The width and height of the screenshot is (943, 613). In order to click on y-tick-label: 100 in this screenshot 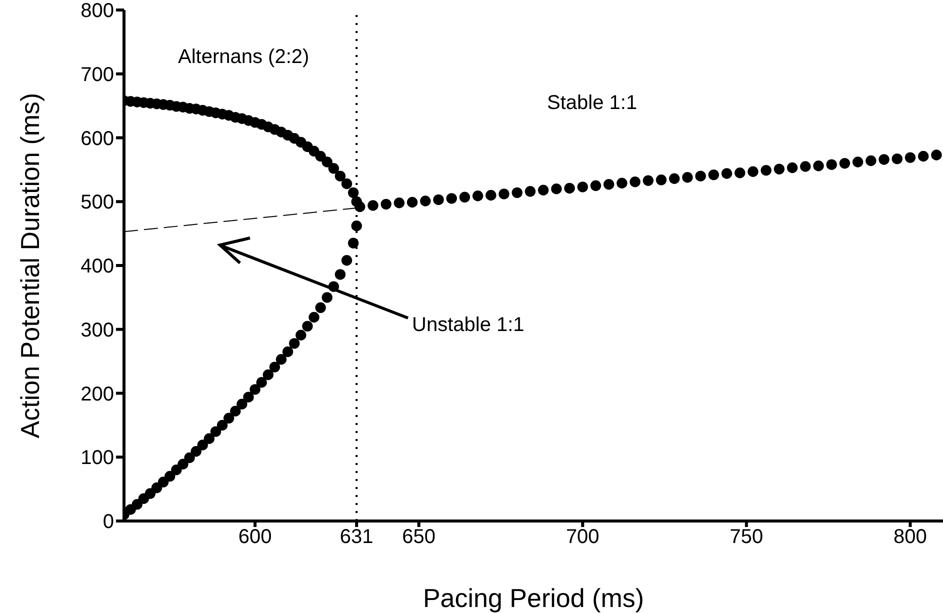, I will do `click(97, 458)`.